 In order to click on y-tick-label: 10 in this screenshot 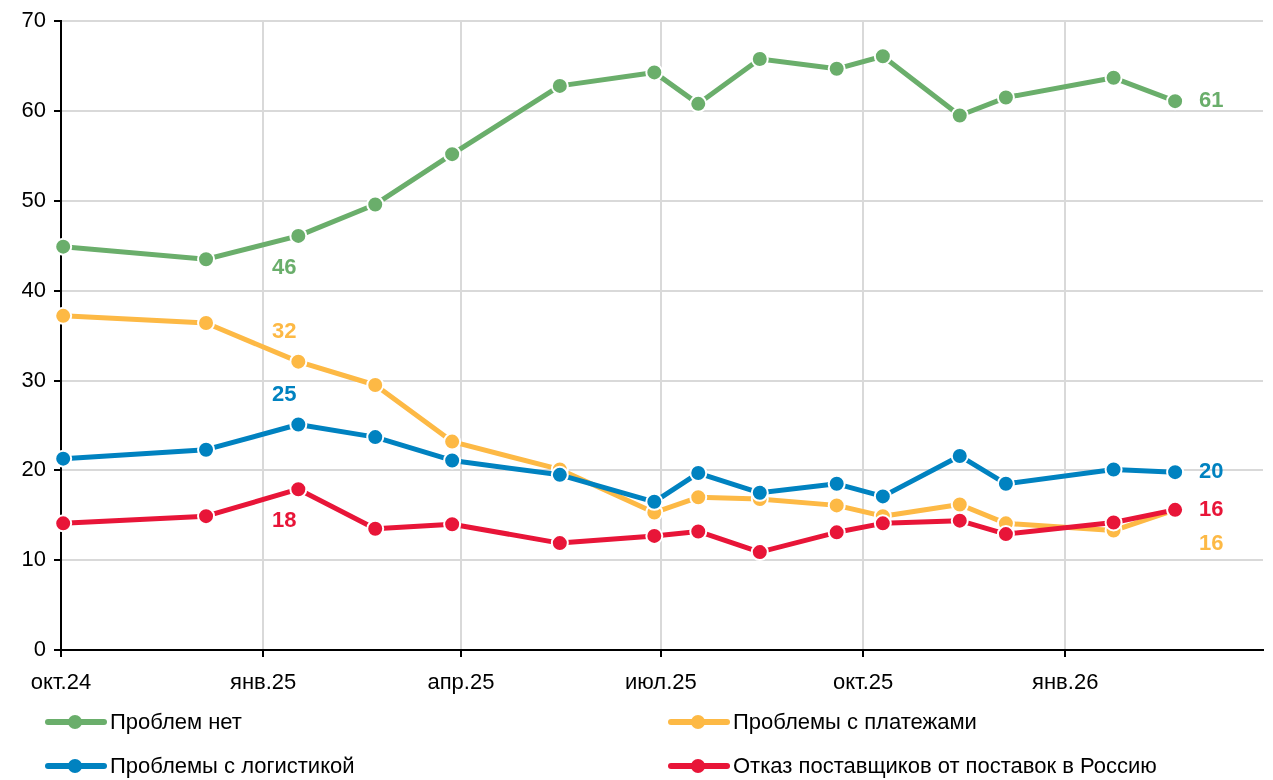, I will do `click(33, 559)`.